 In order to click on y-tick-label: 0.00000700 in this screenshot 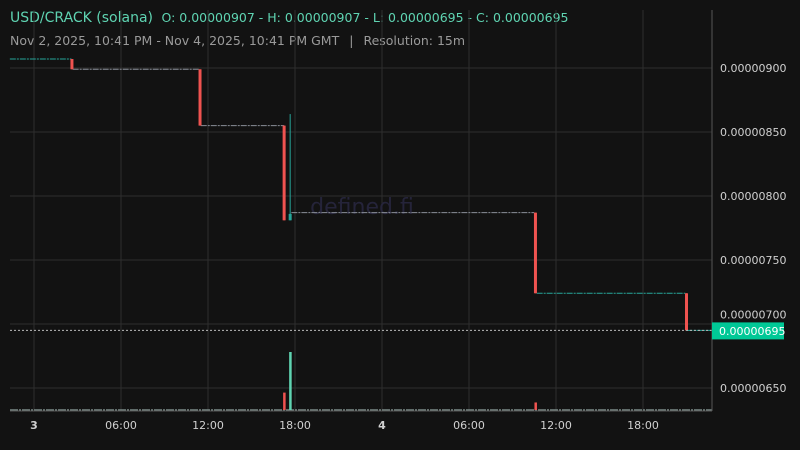, I will do `click(753, 314)`.